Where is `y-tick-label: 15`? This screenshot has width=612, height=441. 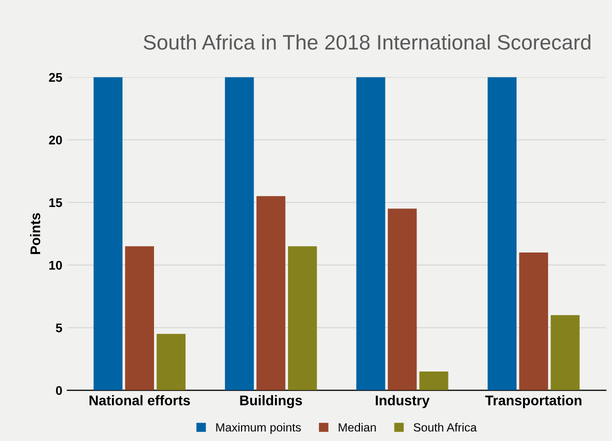
y-tick-label: 15 is located at coordinates (55, 203).